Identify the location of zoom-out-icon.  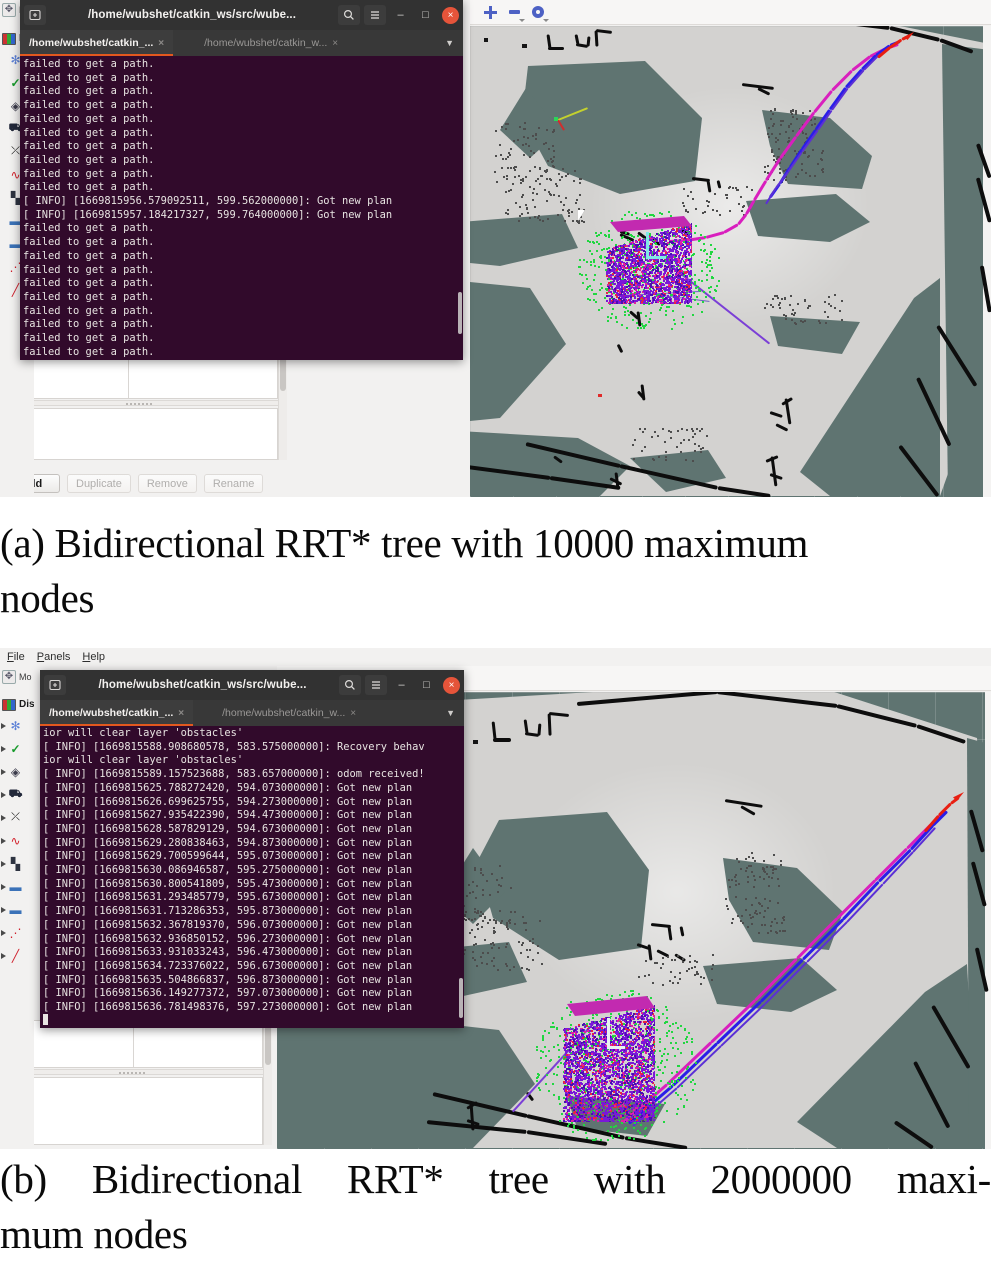
(514, 12).